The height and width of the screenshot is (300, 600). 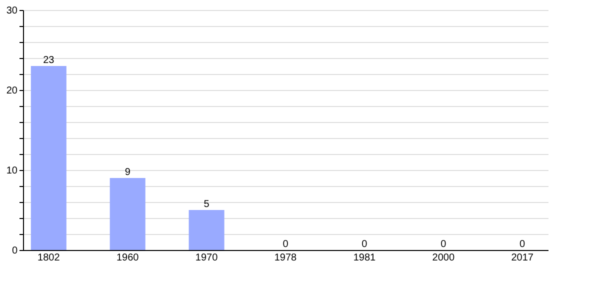 I want to click on x-tick-label: 1802, so click(x=49, y=258).